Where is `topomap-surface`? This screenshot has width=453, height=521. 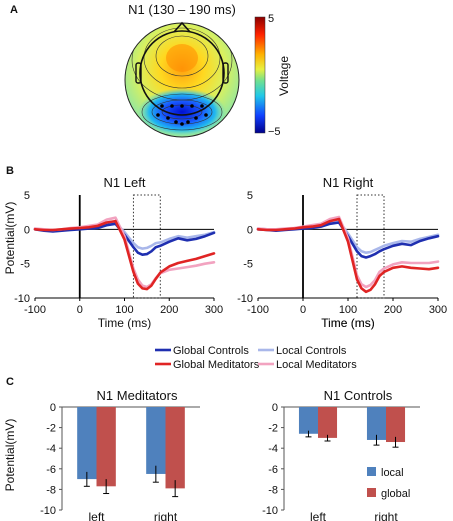
topomap-surface is located at coordinates (182, 80).